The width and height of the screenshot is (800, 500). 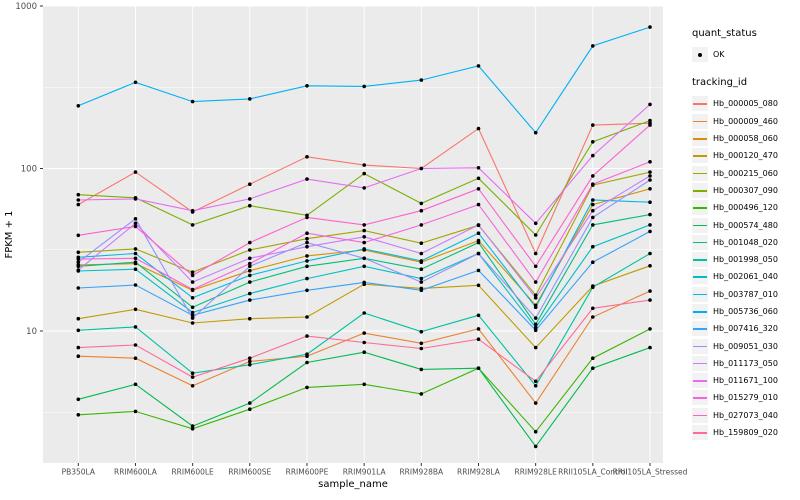 What do you see at coordinates (745, 329) in the screenshot?
I see `legend-item-label: Hb_007416_320` at bounding box center [745, 329].